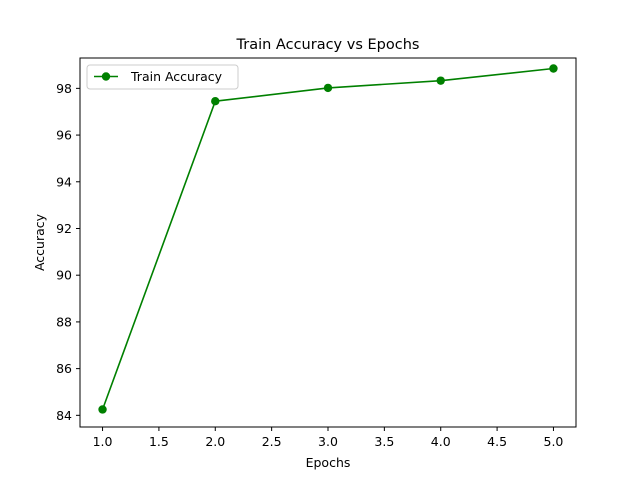 The height and width of the screenshot is (480, 640). I want to click on y-tick-label: 98, so click(64, 88).